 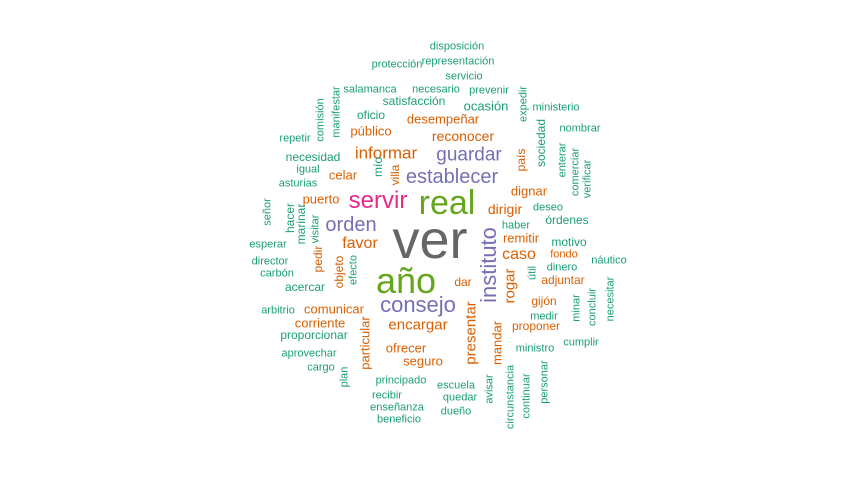 I want to click on word-recibir: recibir, so click(x=387, y=395).